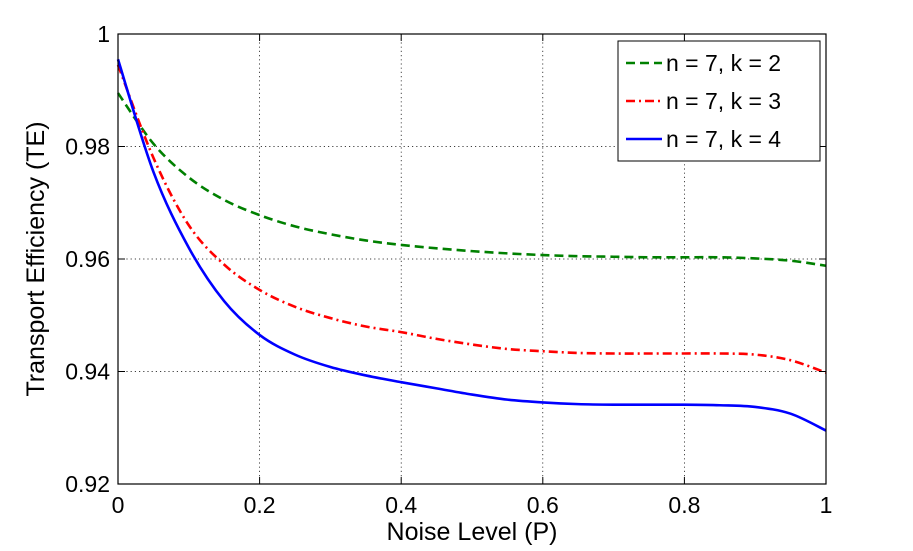  Describe the element at coordinates (260, 505) in the screenshot. I see `x-tick-label: 0.2` at that location.